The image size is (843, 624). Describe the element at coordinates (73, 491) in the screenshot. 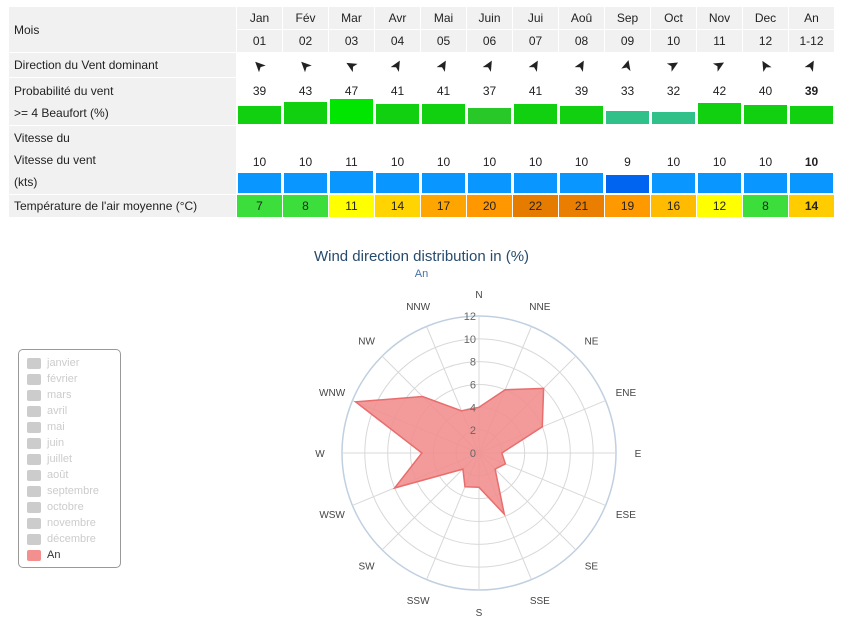

I see `legend-label: septembre` at that location.